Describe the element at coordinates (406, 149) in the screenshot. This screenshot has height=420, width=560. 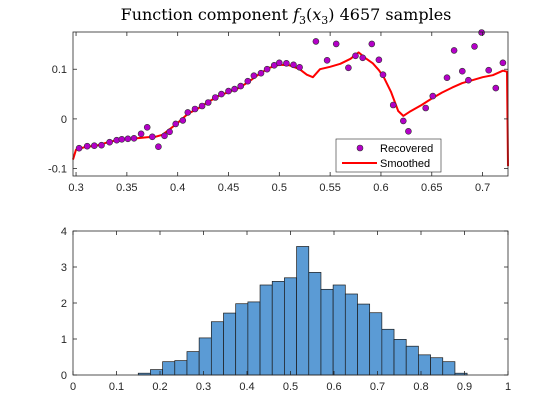
I see `legend-recovered-label: Recovered` at that location.